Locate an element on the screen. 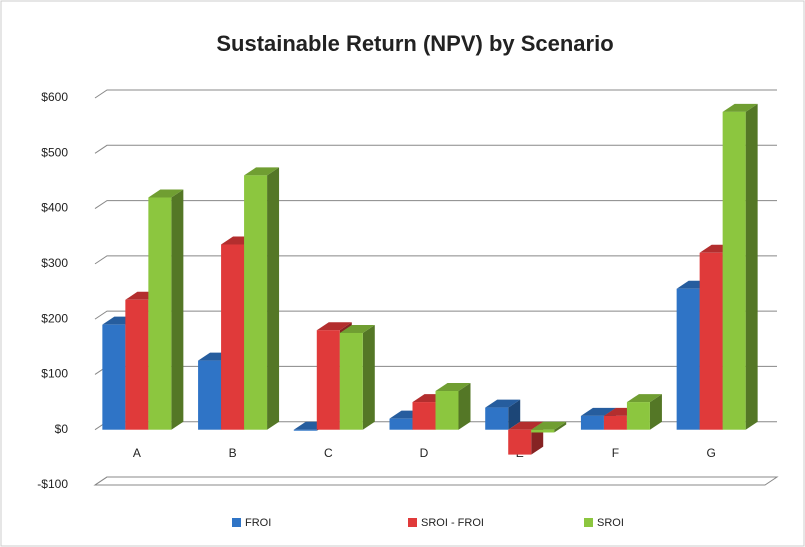 The width and height of the screenshot is (805, 547). y-tick-label: $200 is located at coordinates (54, 318).